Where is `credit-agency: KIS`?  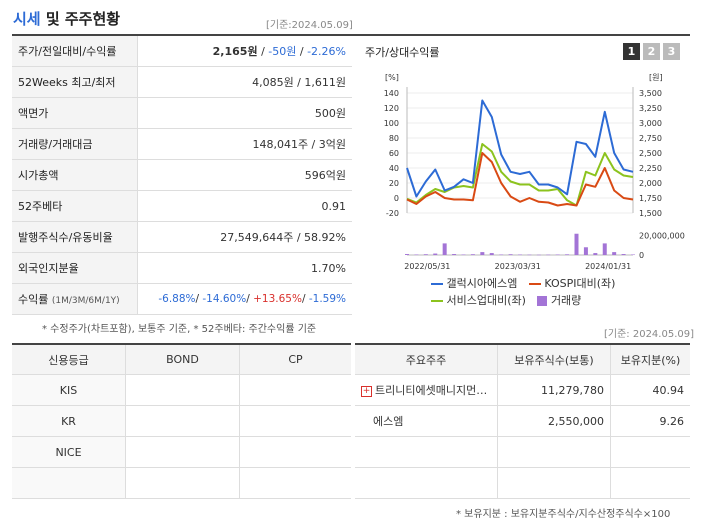
credit-agency: KIS is located at coordinates (69, 390).